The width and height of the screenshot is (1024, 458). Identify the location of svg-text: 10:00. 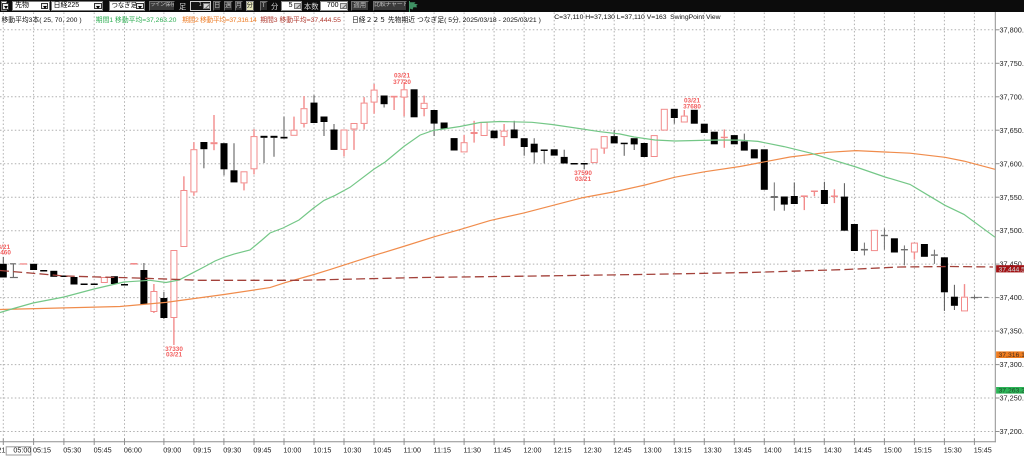
(292, 449).